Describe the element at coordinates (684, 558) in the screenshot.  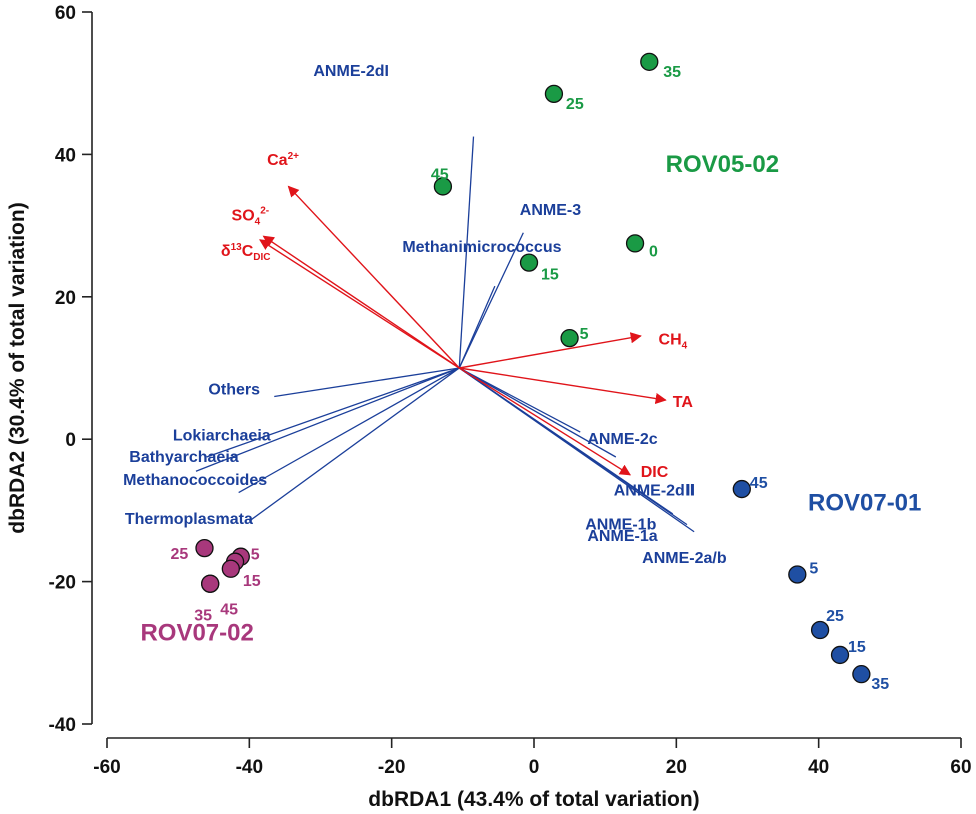
I see `species-vector-label: ANME-2a/b` at that location.